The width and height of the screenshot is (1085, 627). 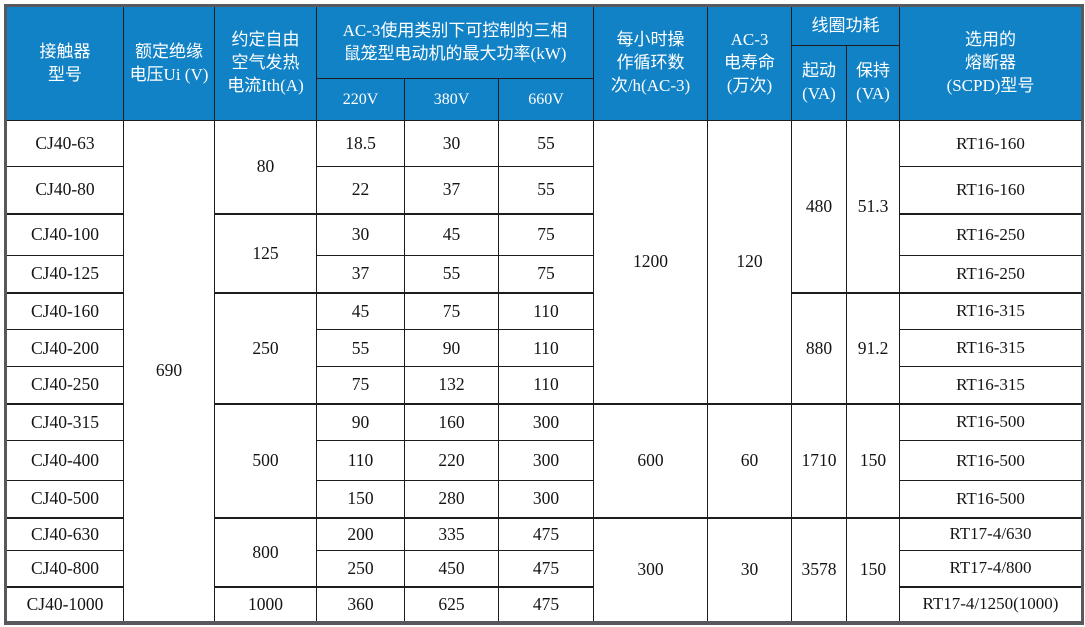 I want to click on cell-power-220v: 55, so click(x=360, y=348).